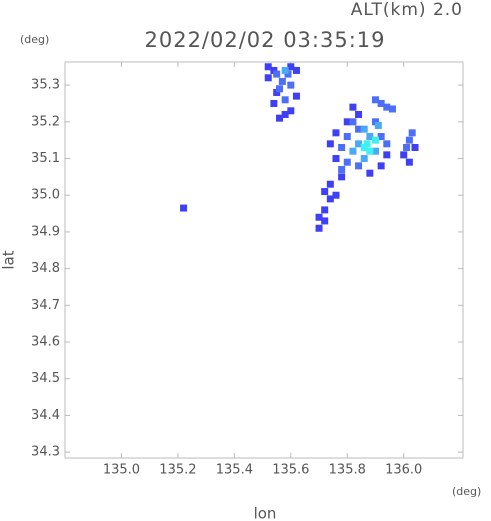 The image size is (491, 521). I want to click on x-tick-label: 135.4, so click(234, 470).